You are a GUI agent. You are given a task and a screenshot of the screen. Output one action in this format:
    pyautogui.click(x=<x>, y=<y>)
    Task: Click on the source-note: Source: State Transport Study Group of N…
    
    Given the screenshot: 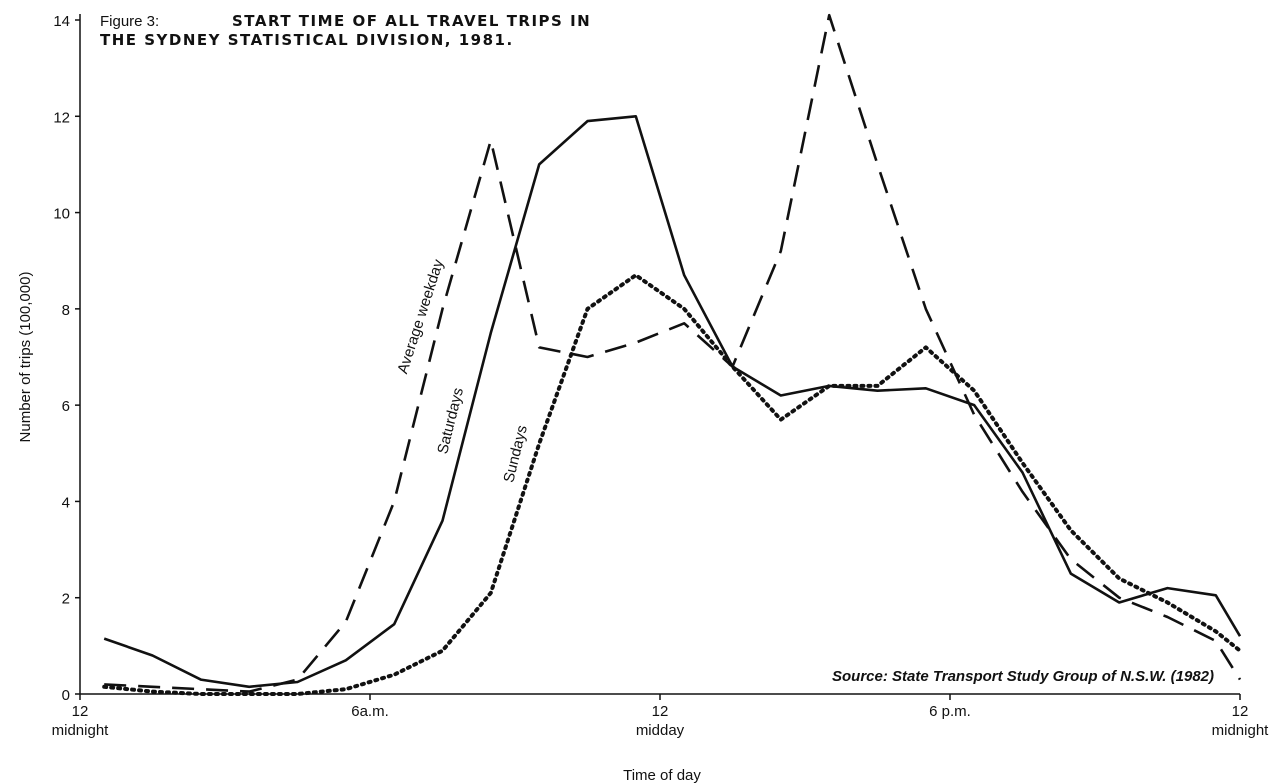 What is the action you would take?
    pyautogui.click(x=1023, y=676)
    